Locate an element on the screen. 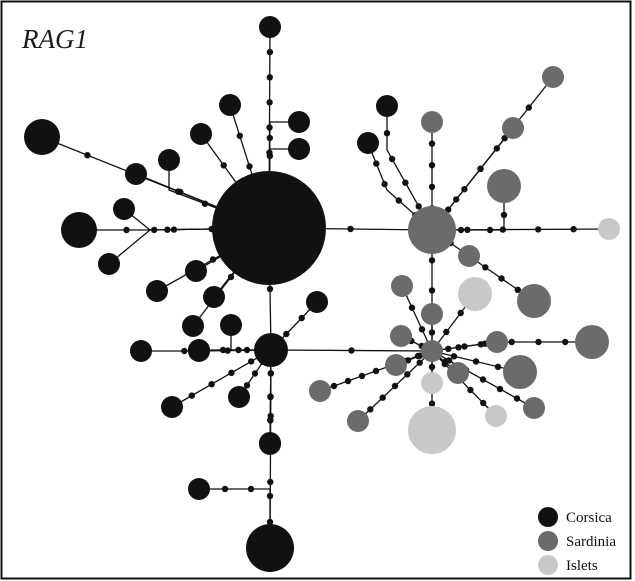  haplotype-c_r1 is located at coordinates (387, 106).